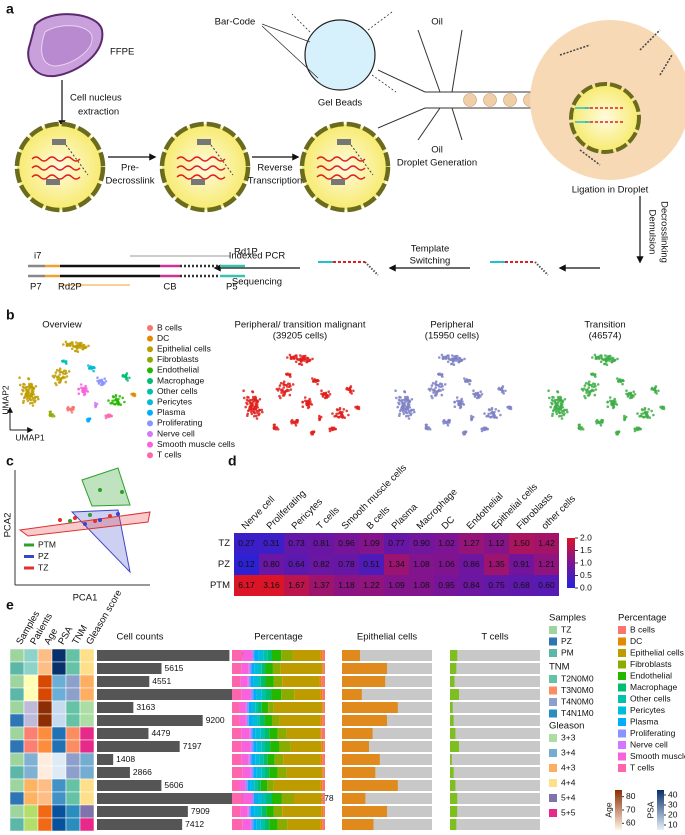 This screenshot has height=835, width=685. I want to click on umap-plot, so click(453, 394).